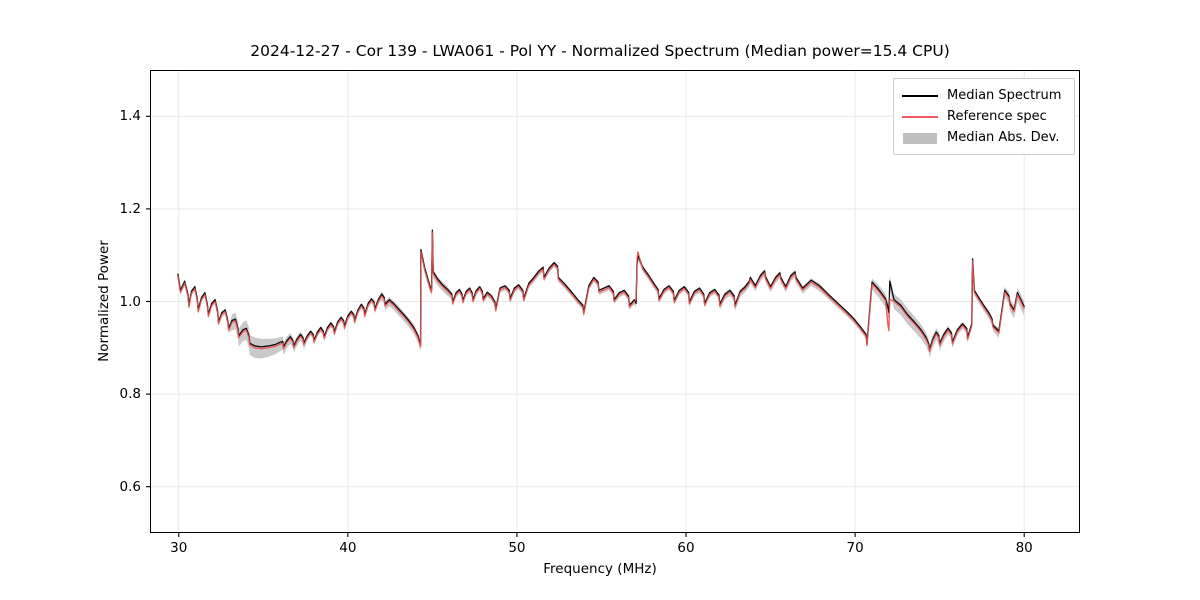 The image size is (1200, 600). I want to click on legend-line-swatch-median-spectrum, so click(920, 96).